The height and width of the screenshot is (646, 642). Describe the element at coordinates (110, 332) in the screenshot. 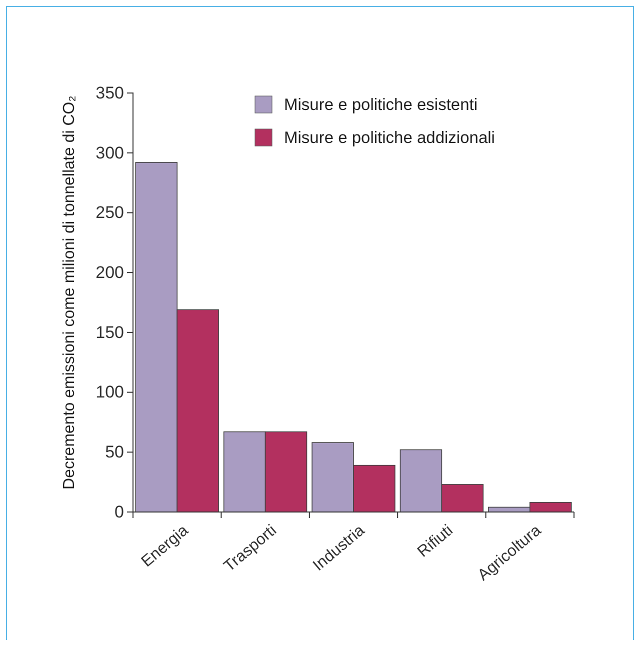

I see `y-tick-label: 150` at that location.